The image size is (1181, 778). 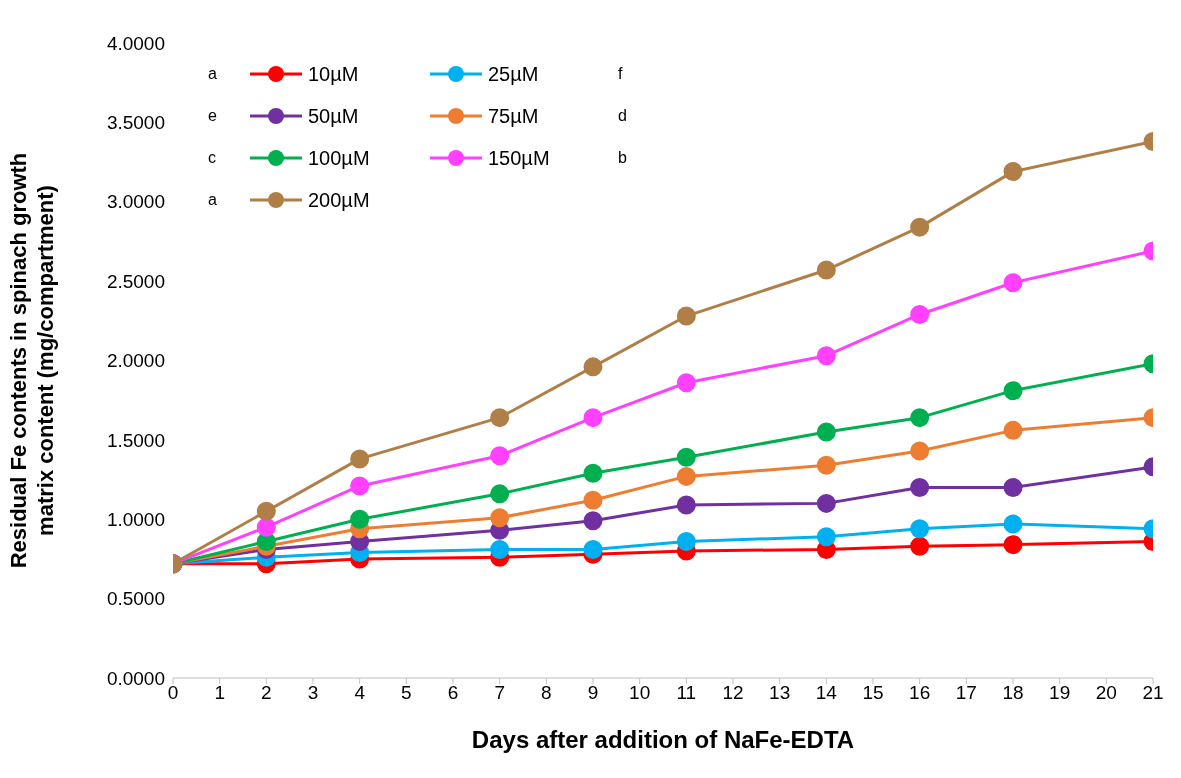 I want to click on x-tick-label: 20, so click(x=1106, y=693).